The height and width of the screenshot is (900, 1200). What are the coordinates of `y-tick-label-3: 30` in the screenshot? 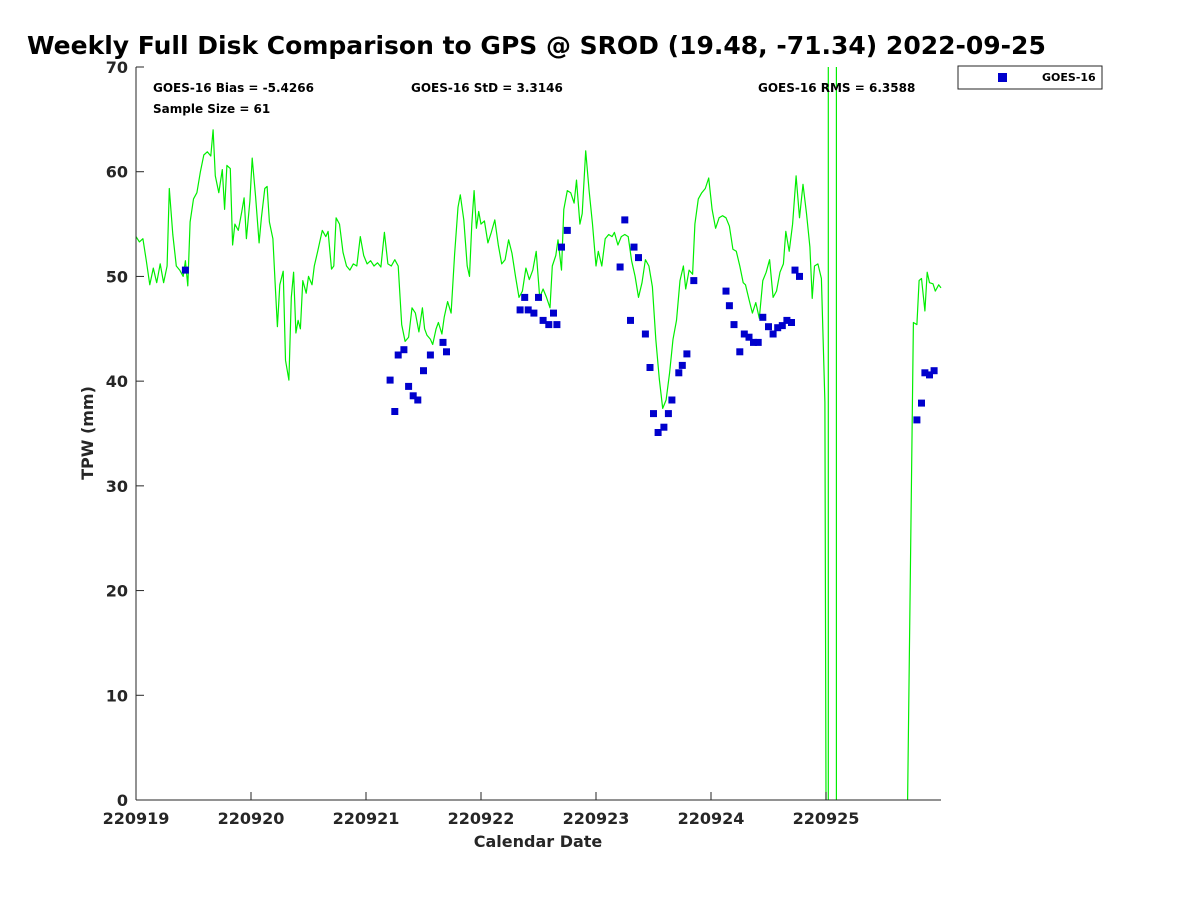 It's located at (117, 486).